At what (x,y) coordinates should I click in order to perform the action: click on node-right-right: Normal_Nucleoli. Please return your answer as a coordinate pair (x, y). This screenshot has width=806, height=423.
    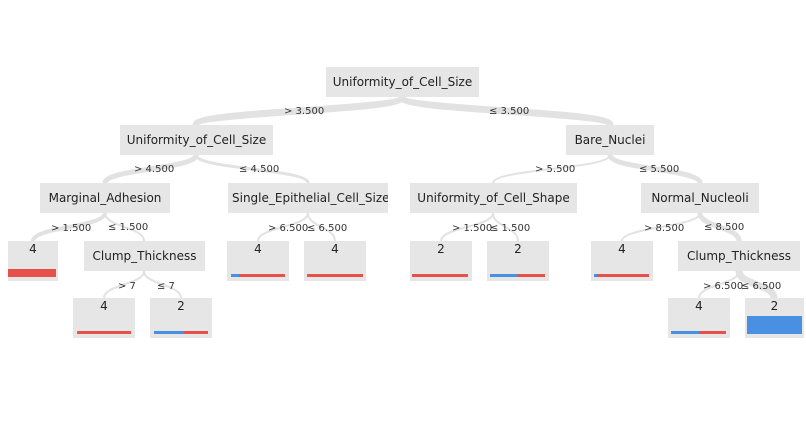
    Looking at the image, I should click on (700, 198).